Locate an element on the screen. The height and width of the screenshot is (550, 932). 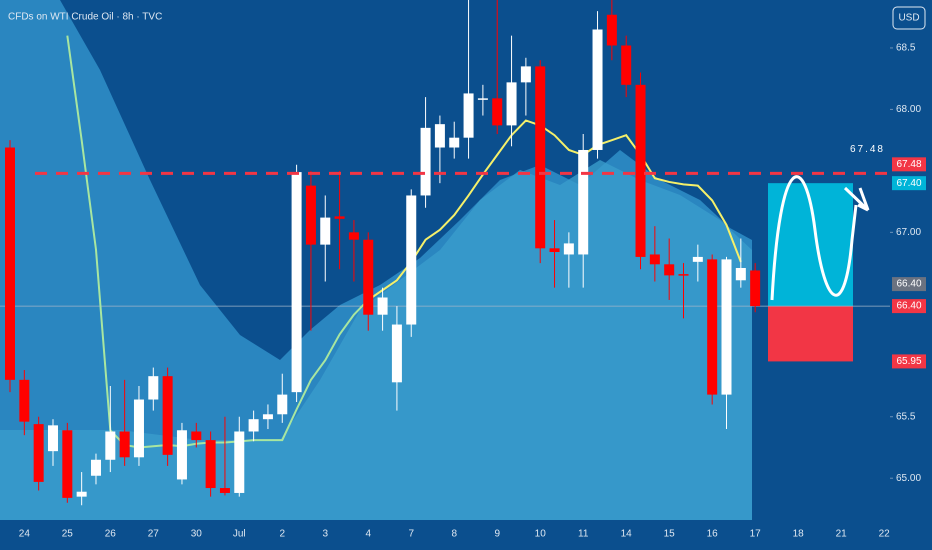
x-tick-label: 17 is located at coordinates (756, 534).